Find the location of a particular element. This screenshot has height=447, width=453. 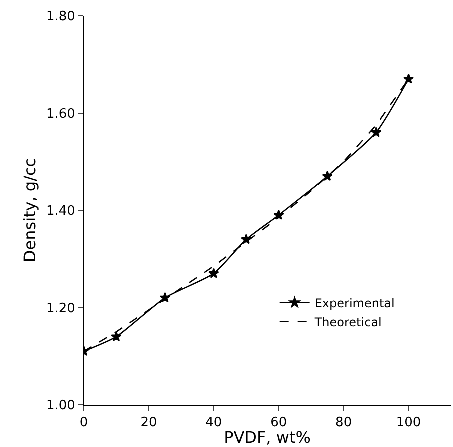

x-axis-title: PVDF, wt% is located at coordinates (267, 437).